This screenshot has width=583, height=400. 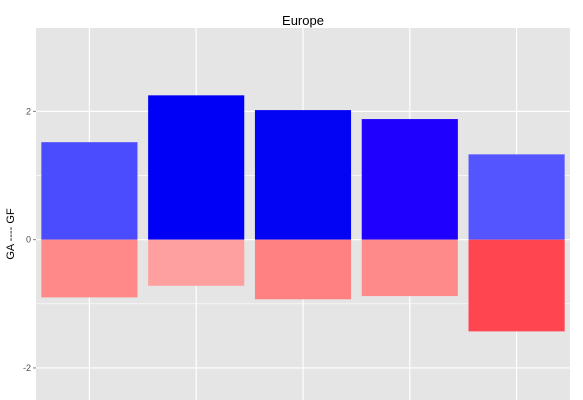 I want to click on y-tick-label: 0, so click(x=28, y=240).